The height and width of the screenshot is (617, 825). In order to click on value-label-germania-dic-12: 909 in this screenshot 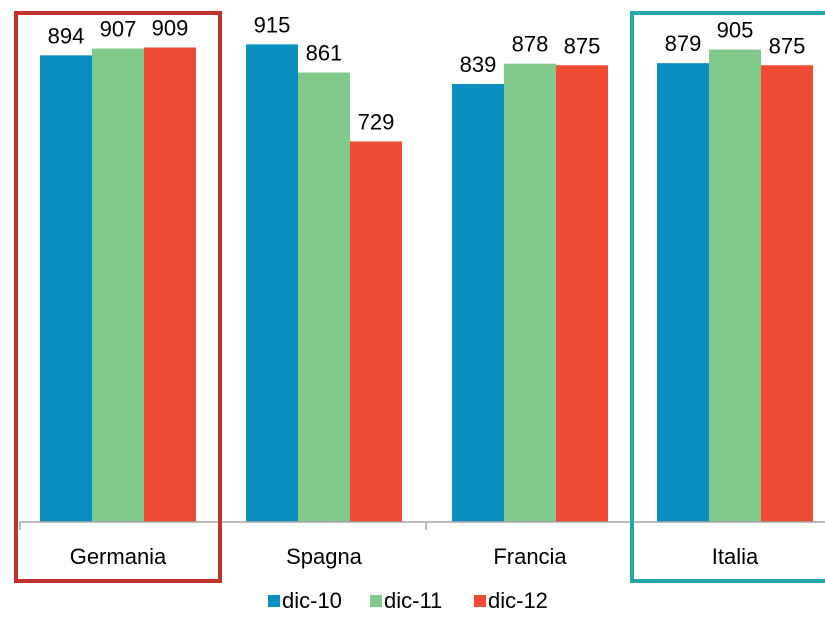, I will do `click(170, 28)`.